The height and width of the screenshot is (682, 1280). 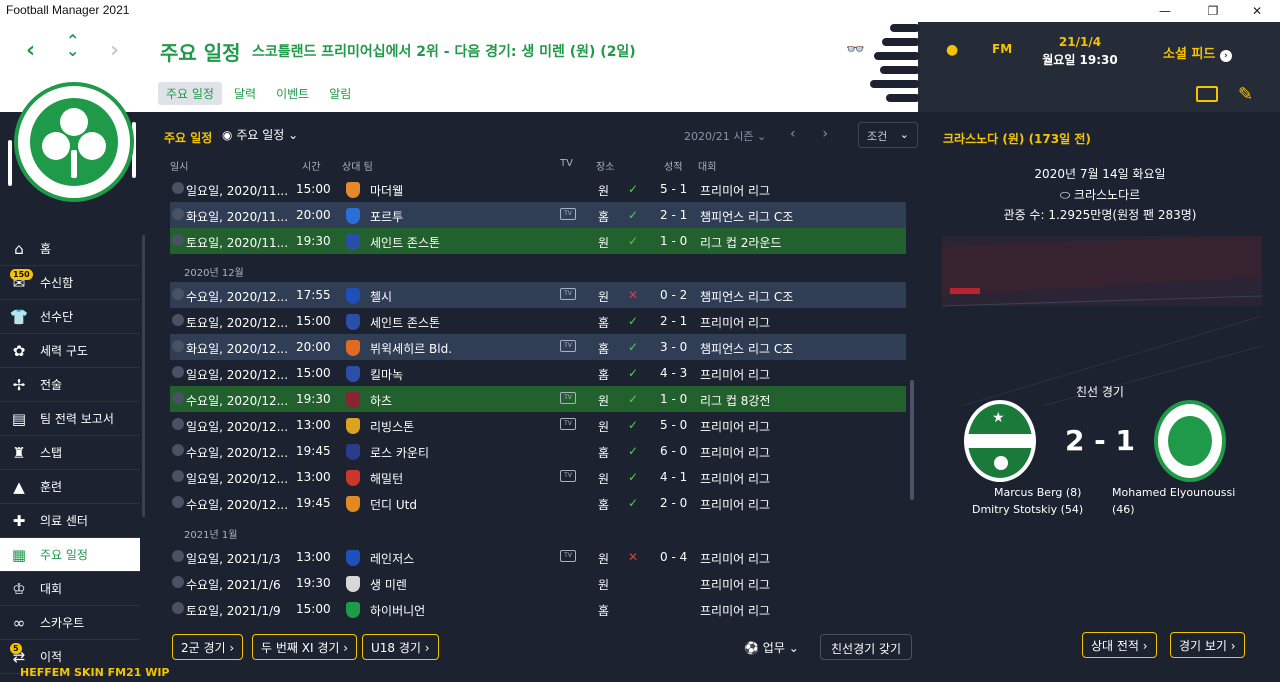 What do you see at coordinates (1190, 441) in the screenshot?
I see `away-team-crest` at bounding box center [1190, 441].